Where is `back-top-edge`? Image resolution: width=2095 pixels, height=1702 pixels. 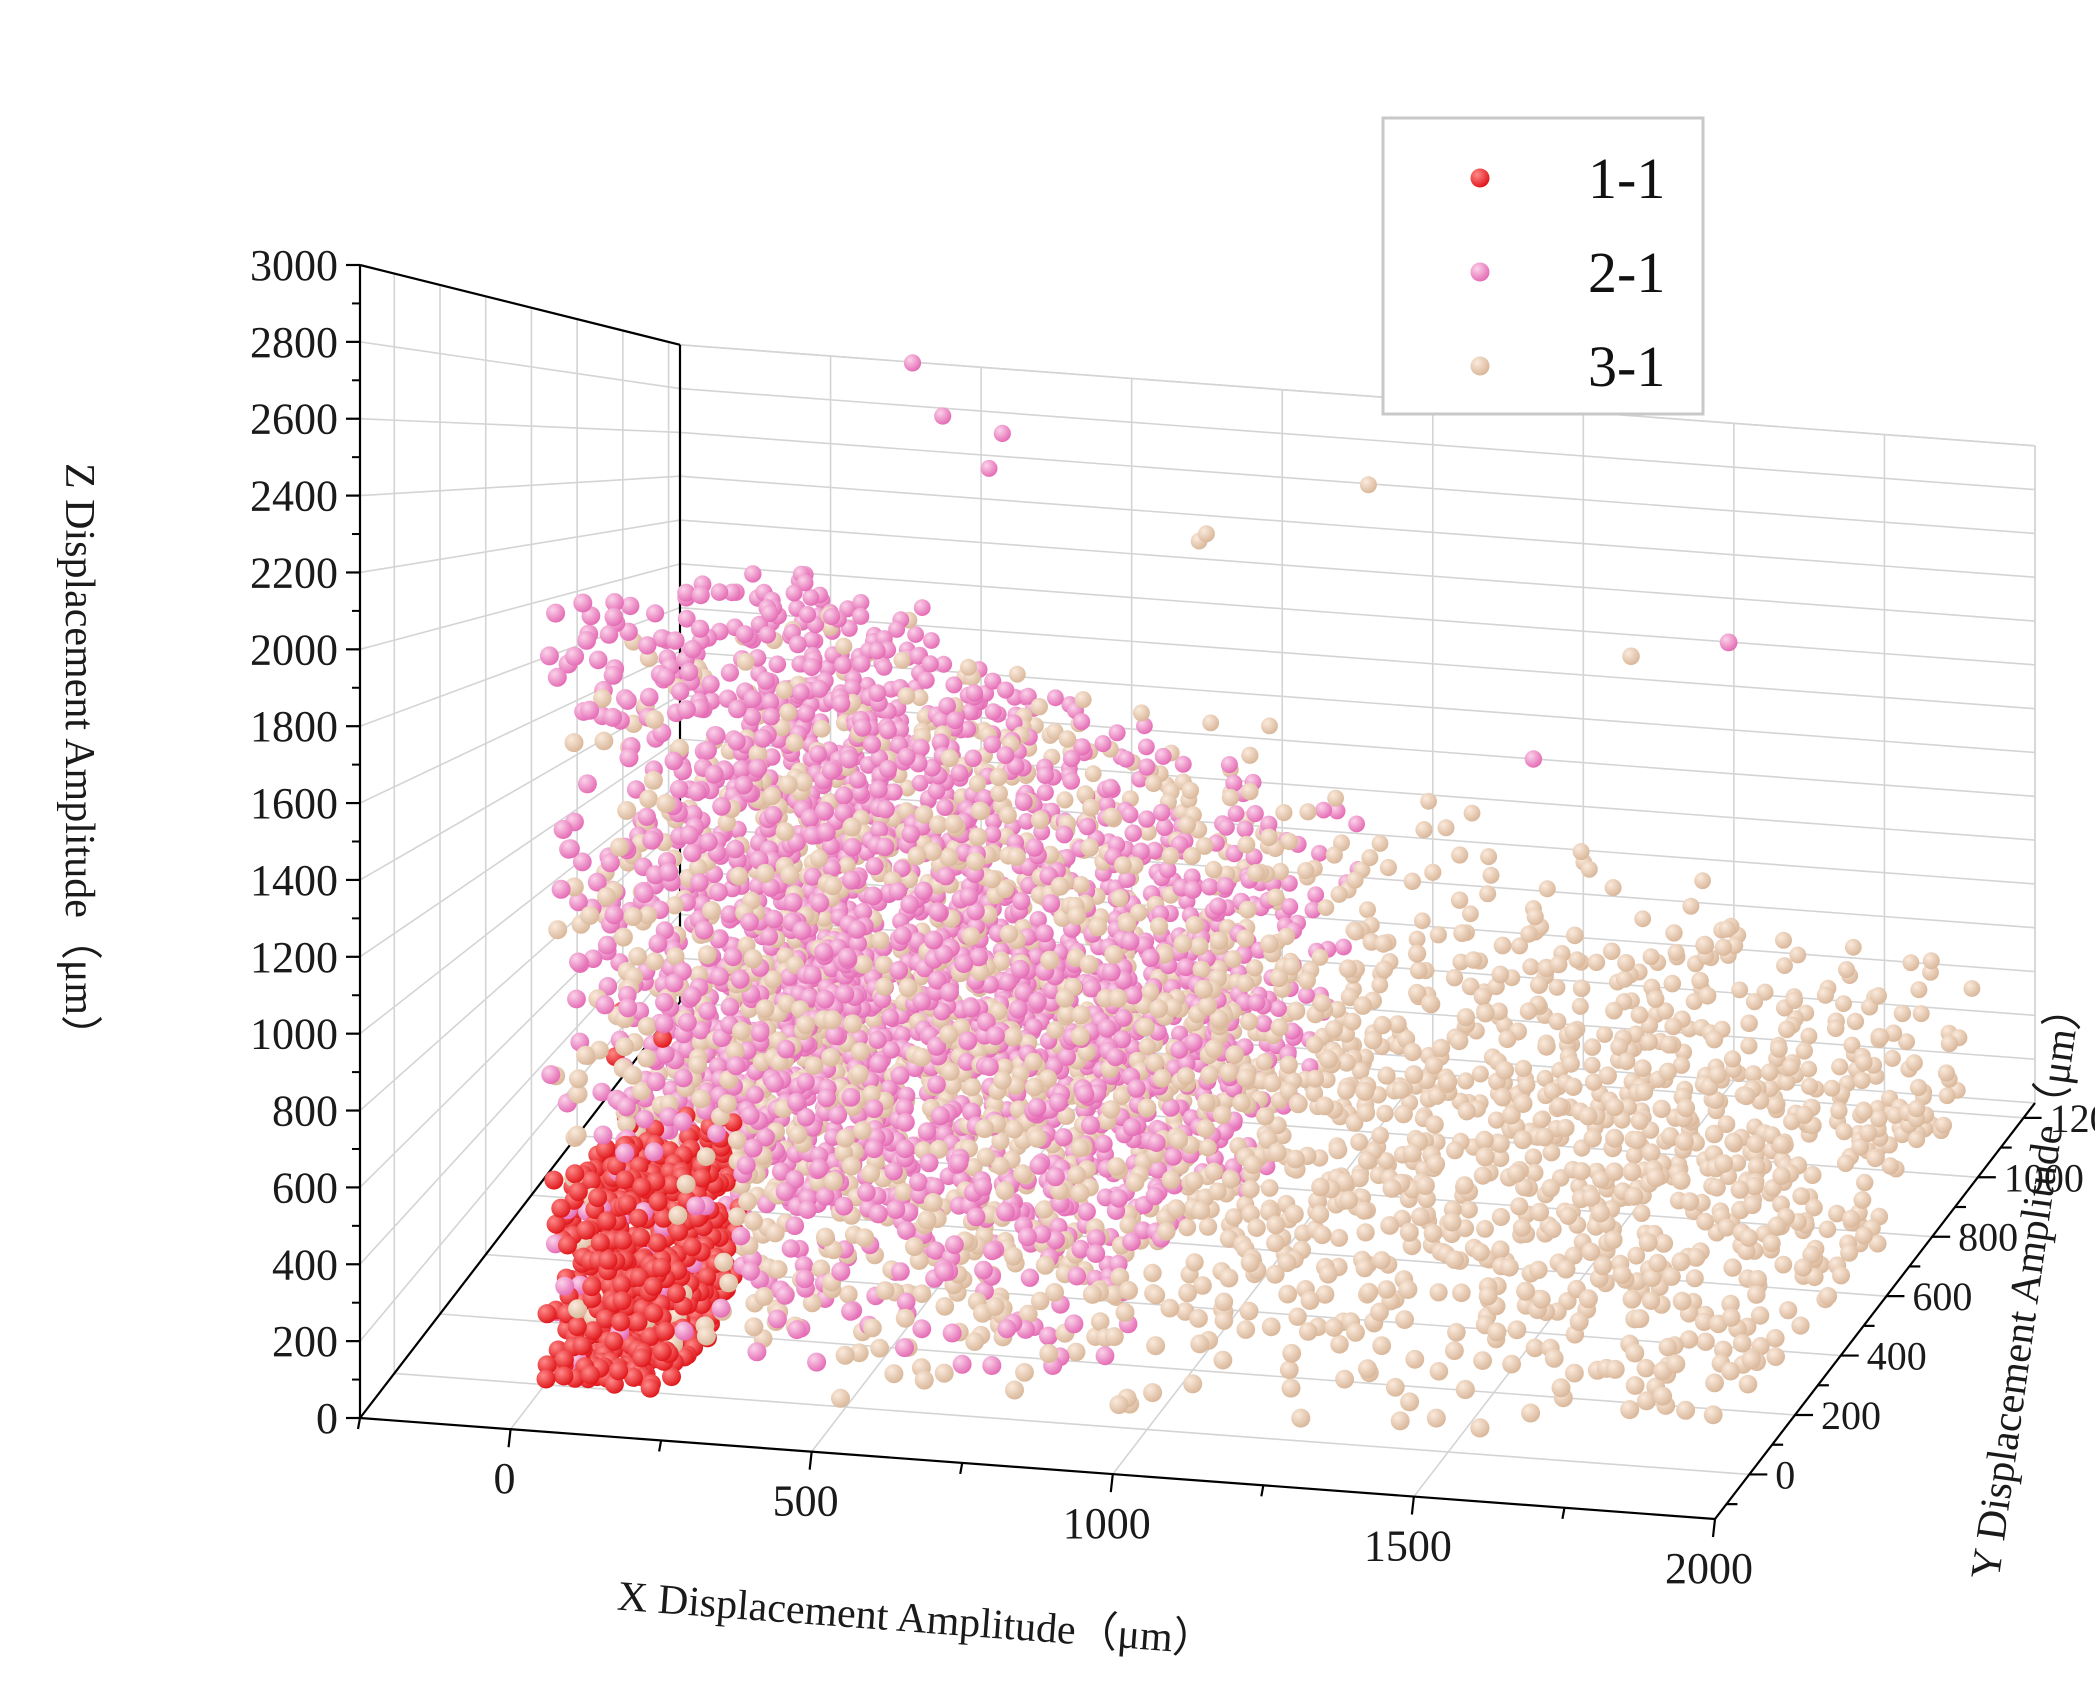
back-top-edge is located at coordinates (1357, 395).